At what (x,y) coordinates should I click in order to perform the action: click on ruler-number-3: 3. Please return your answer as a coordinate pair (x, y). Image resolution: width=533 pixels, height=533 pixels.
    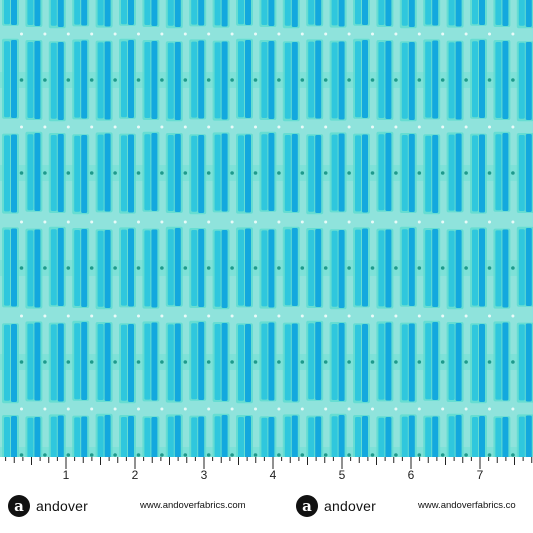
    Looking at the image, I should click on (204, 475).